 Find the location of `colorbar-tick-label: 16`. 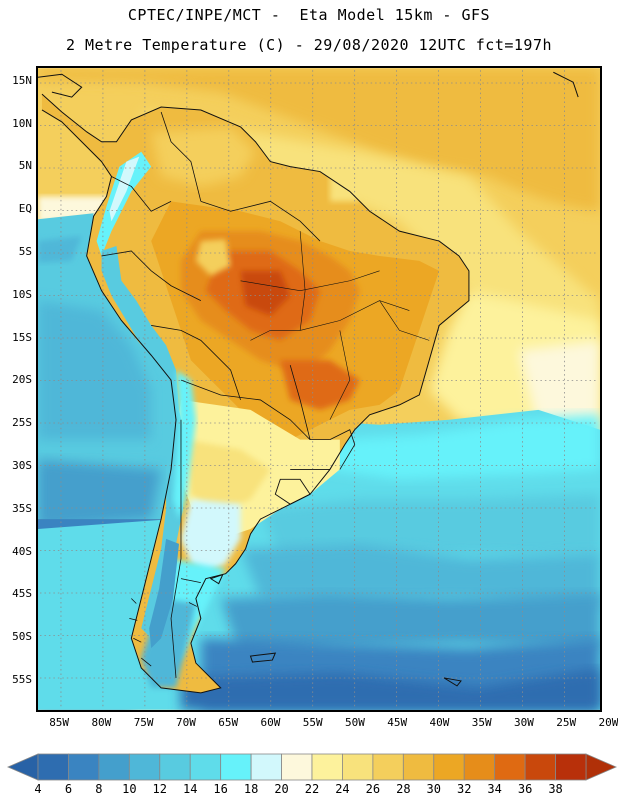

colorbar-tick-label: 16 is located at coordinates (220, 789).